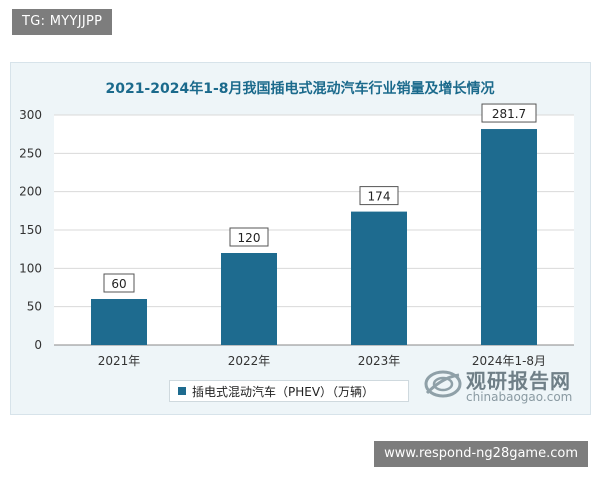  I want to click on watermark-cn: 观研报告网, so click(518, 381).